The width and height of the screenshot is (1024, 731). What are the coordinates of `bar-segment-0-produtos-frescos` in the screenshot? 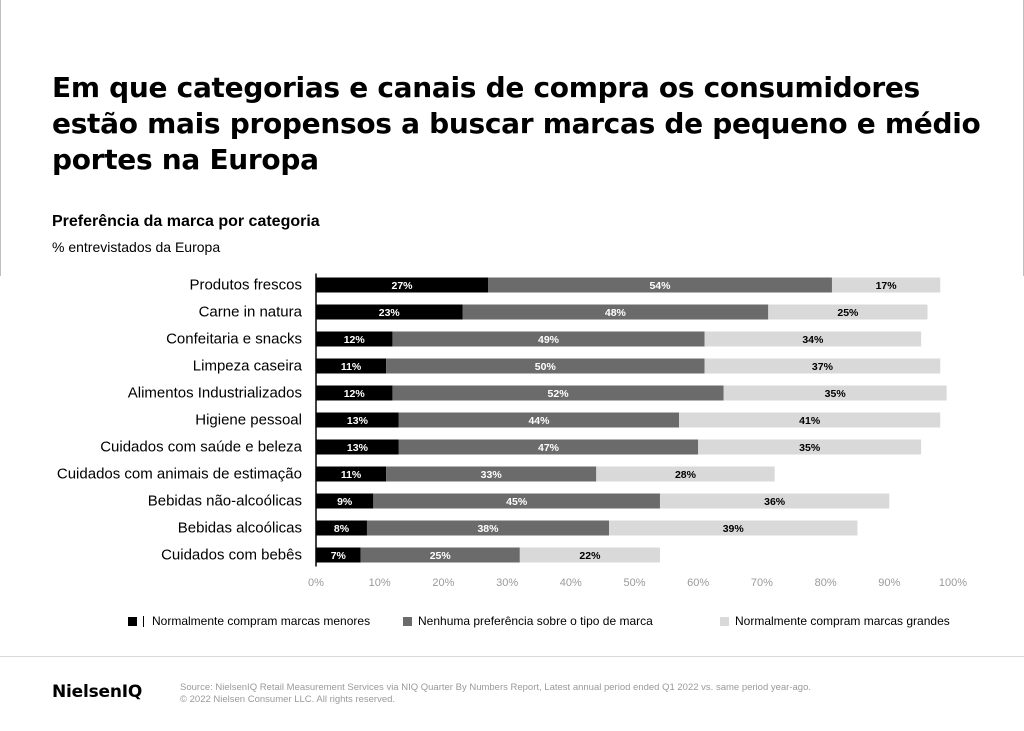 It's located at (402, 285).